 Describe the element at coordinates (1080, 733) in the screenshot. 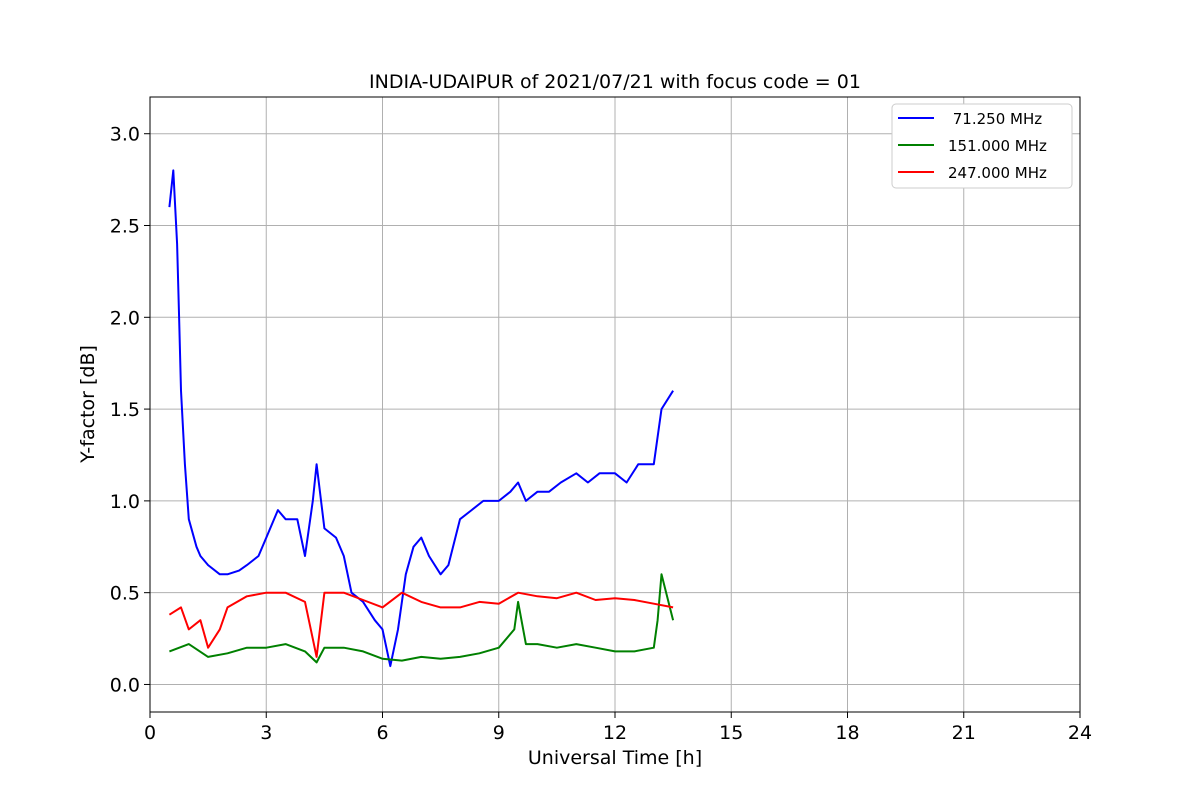

I see `x-tick-label: 24` at that location.